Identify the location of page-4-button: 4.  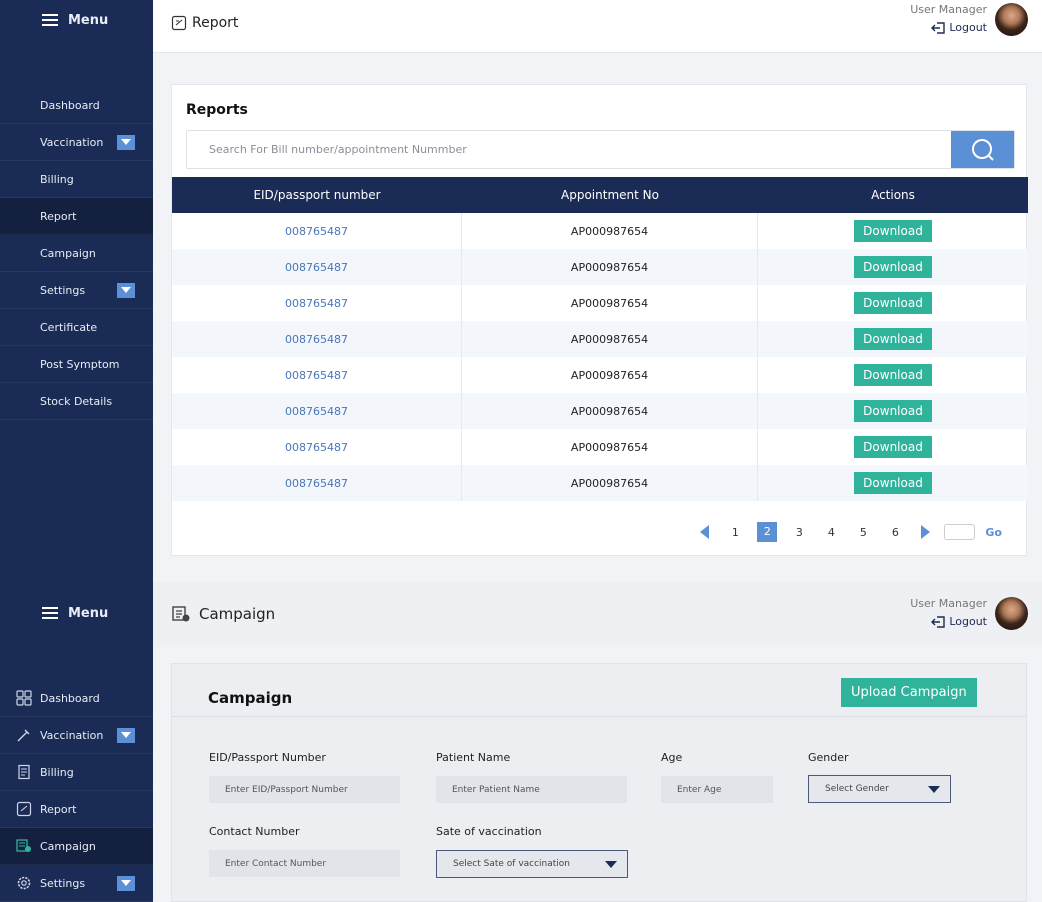
(831, 532).